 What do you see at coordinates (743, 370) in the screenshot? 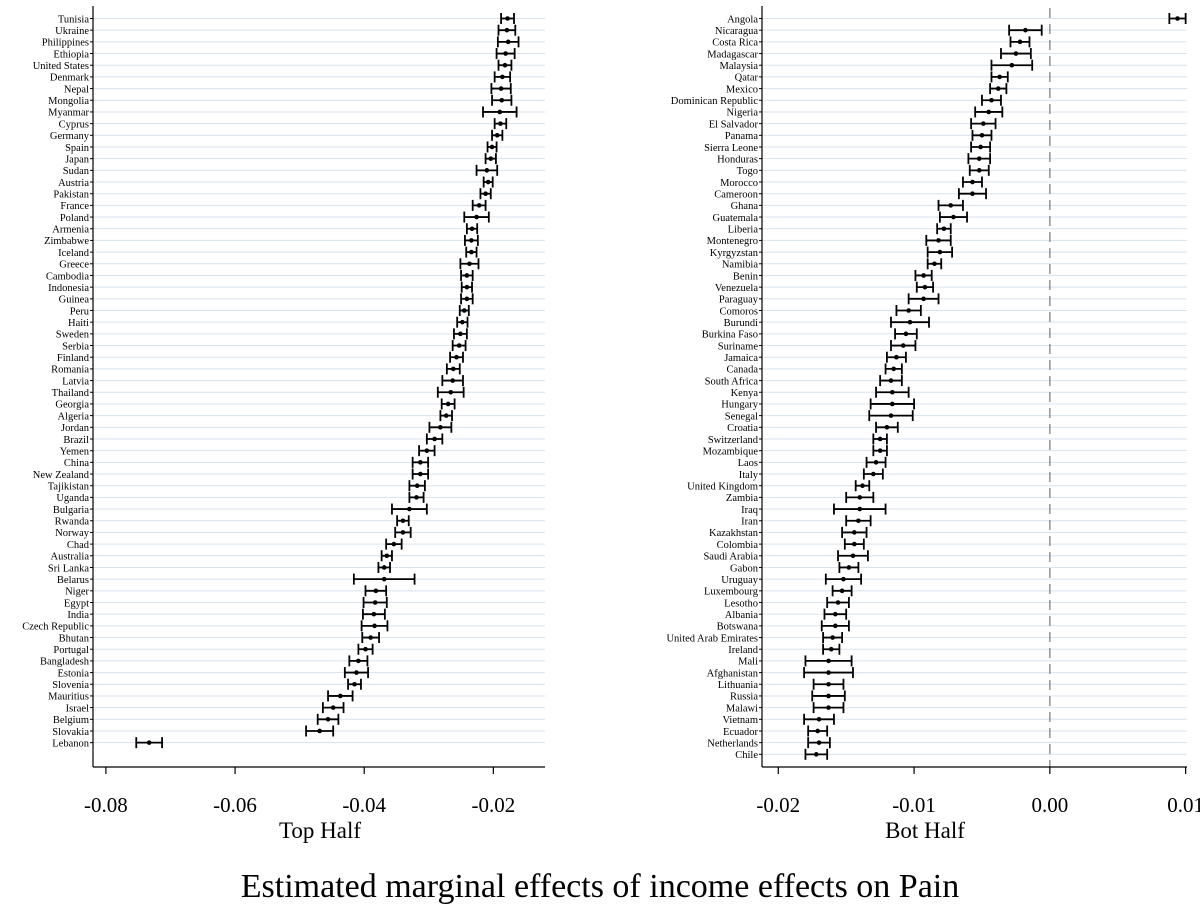
I see `bot-half-row-label: Canada` at bounding box center [743, 370].